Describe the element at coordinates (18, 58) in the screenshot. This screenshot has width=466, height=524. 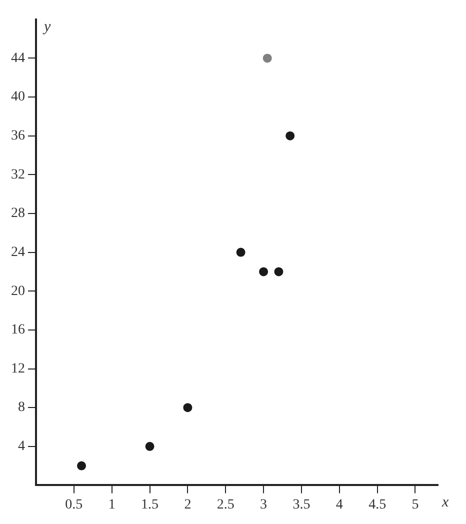
I see `y-tick-label: 44` at that location.